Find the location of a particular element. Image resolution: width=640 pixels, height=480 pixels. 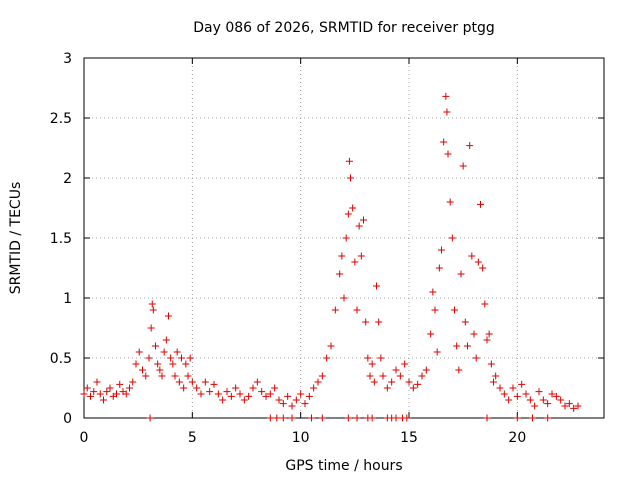

x-tick-label: 20 is located at coordinates (517, 438).